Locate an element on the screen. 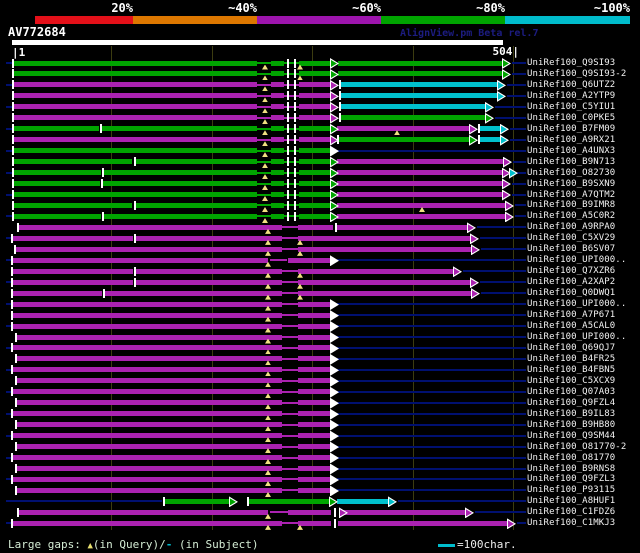 The height and width of the screenshot is (553, 640). row-label: UniRef100_Q6UTZ2 is located at coordinates (571, 84).